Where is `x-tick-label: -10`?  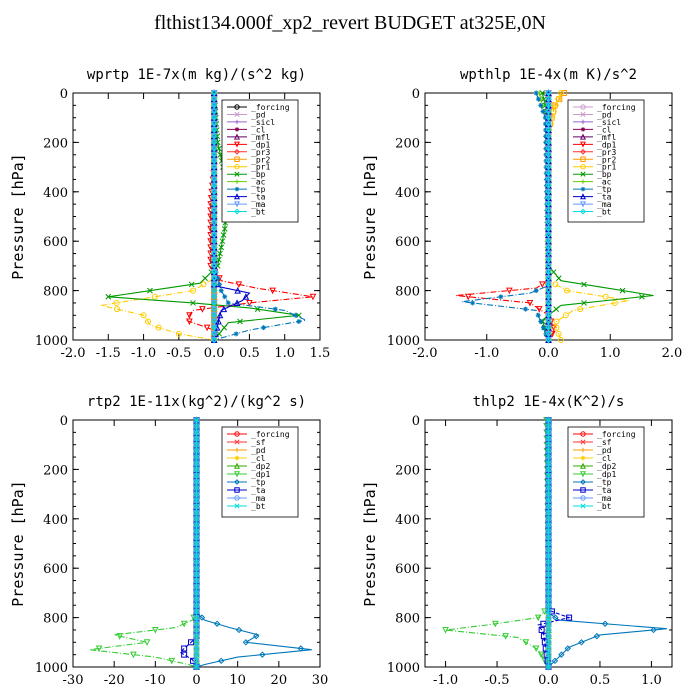
x-tick-label: -10 is located at coordinates (155, 680).